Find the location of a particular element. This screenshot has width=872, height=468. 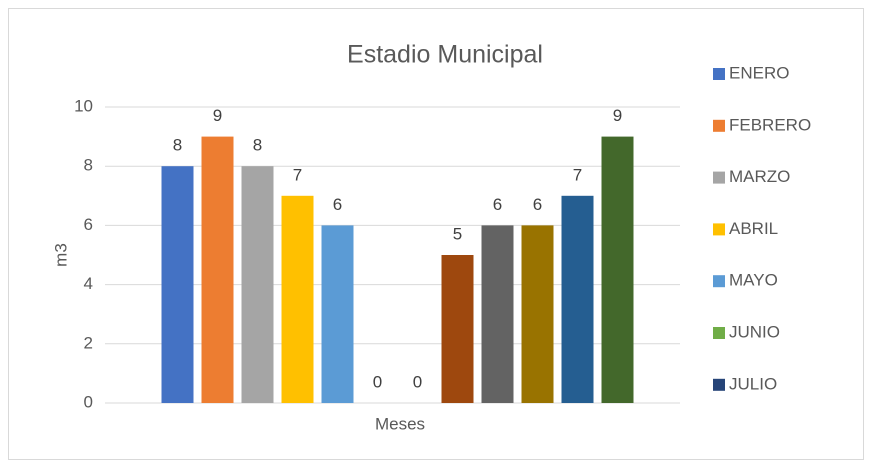

x-axis-title: Meses is located at coordinates (400, 423).